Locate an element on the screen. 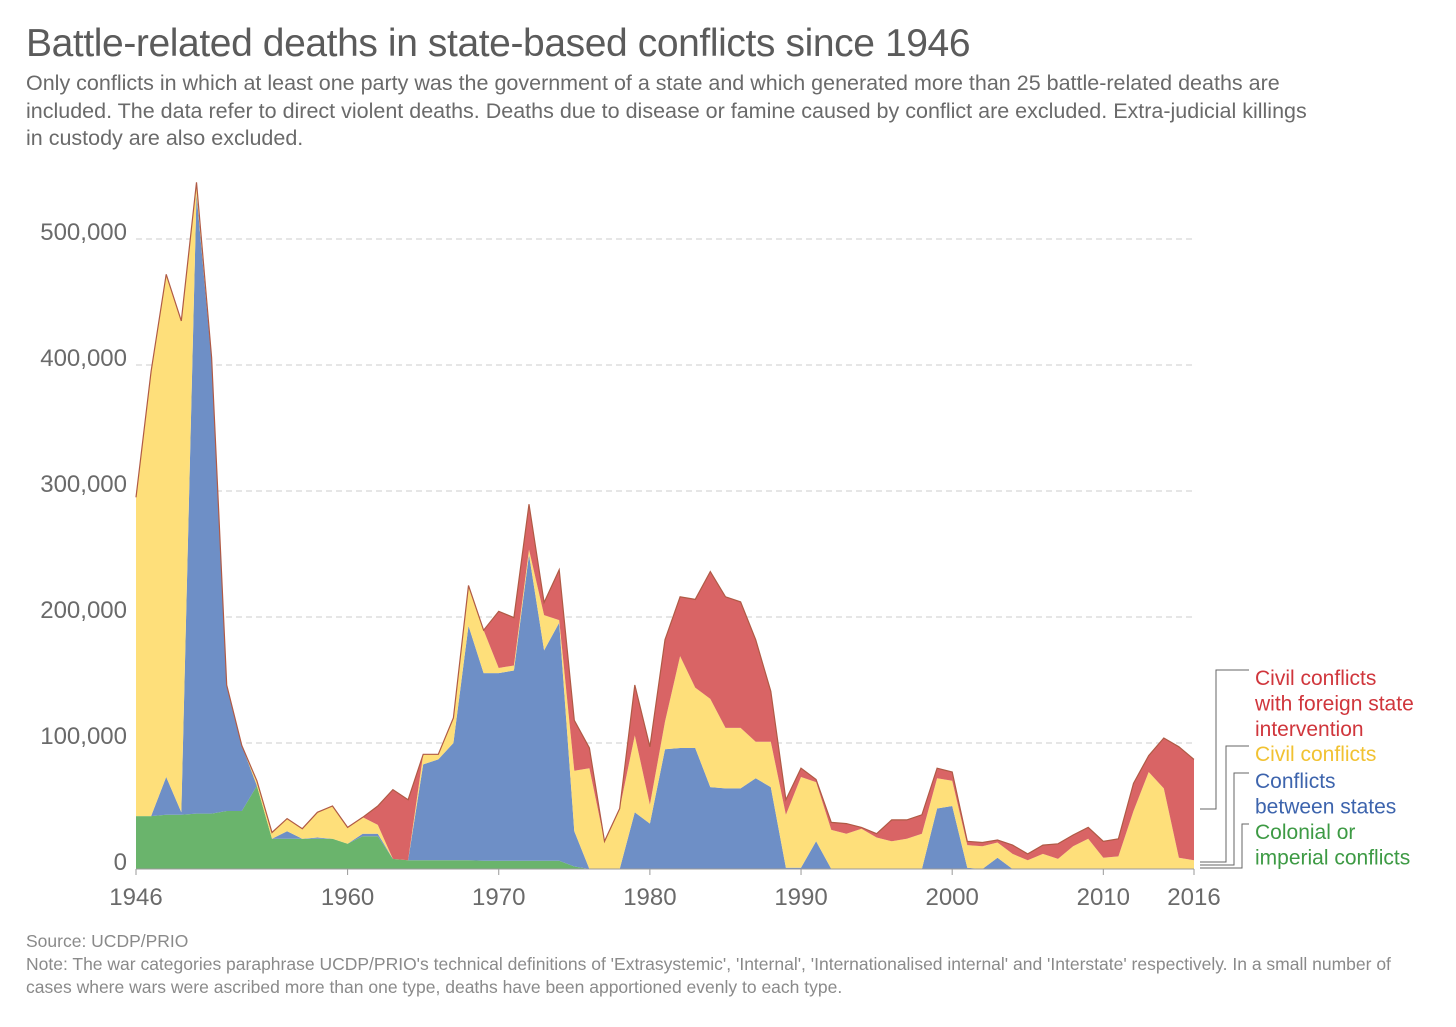 This screenshot has height=1027, width=1456. x-tick-label: 1960 is located at coordinates (347, 897).